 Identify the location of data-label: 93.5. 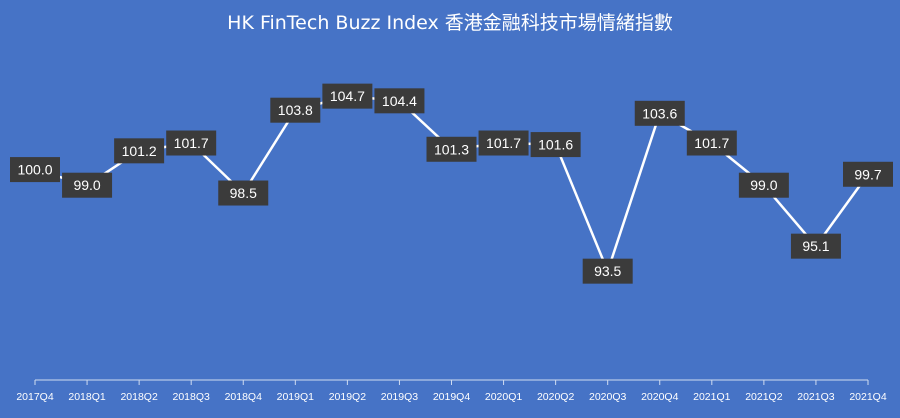
(607, 271).